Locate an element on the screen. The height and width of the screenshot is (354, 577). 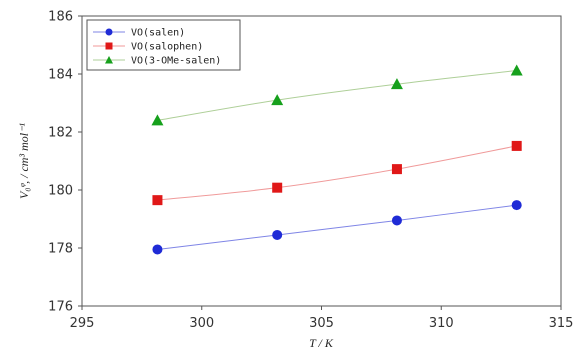
y-tick-label: 184 is located at coordinates (60, 75).